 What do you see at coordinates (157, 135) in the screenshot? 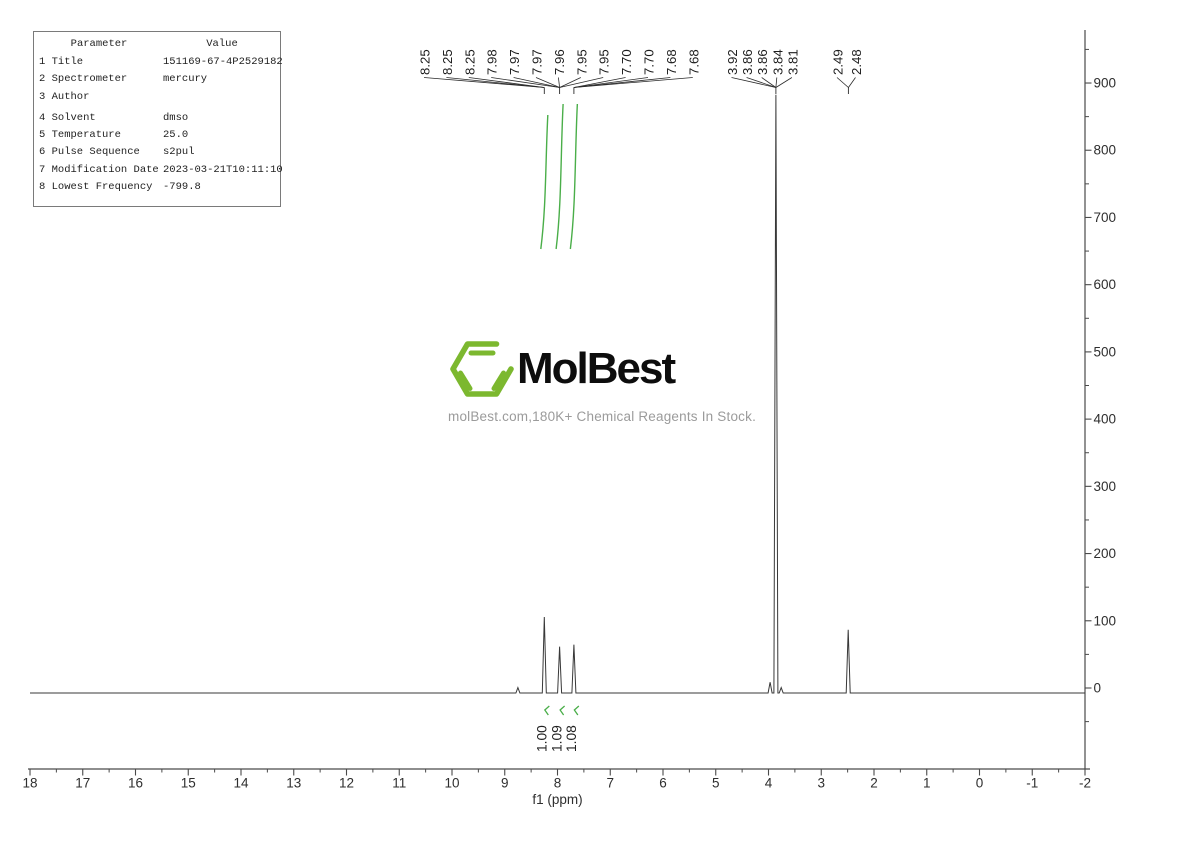
I see `param-row: 5 Temperature 25.0` at bounding box center [157, 135].